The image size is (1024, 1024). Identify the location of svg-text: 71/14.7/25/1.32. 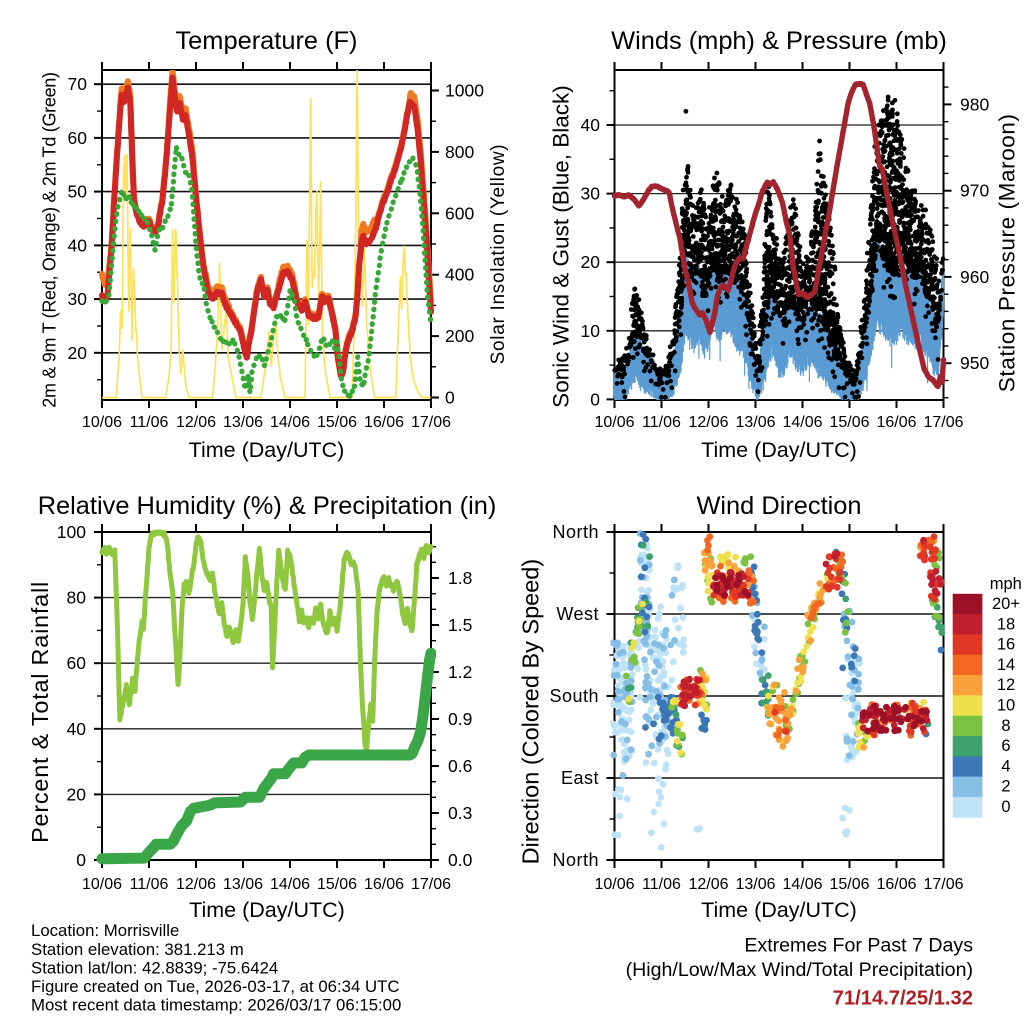
(903, 999).